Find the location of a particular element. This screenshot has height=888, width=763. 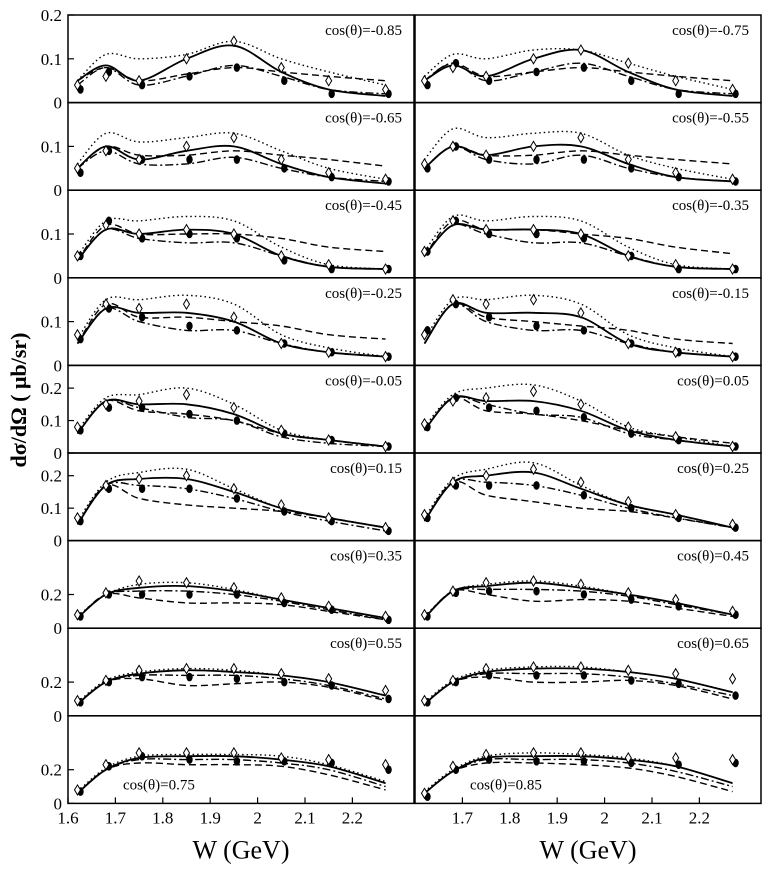

panel-label: cos(θ)=-0.75 is located at coordinates (710, 31).